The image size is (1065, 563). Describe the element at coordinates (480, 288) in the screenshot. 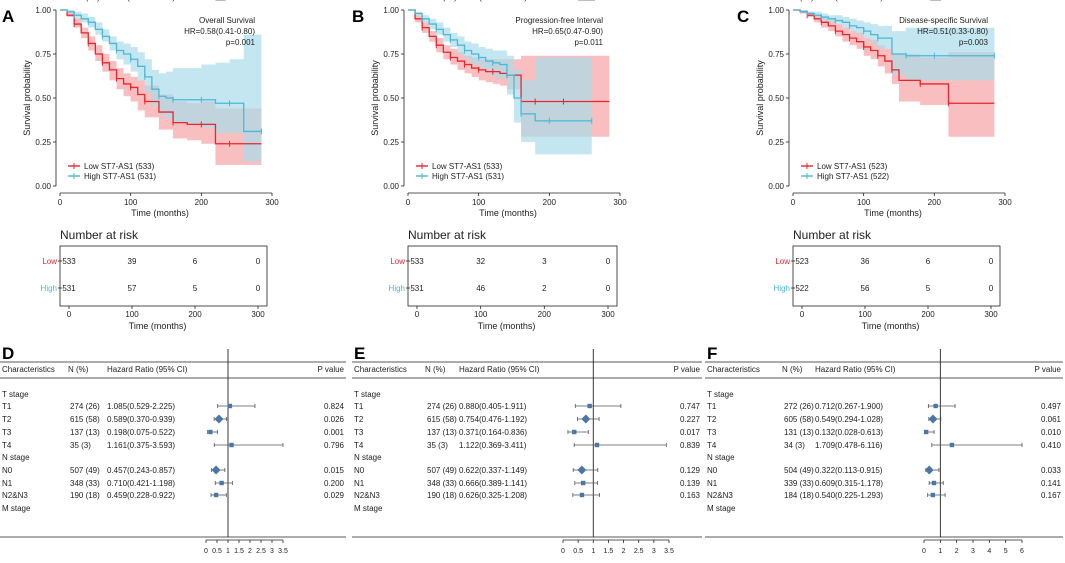

I see `risk-count: 46` at that location.